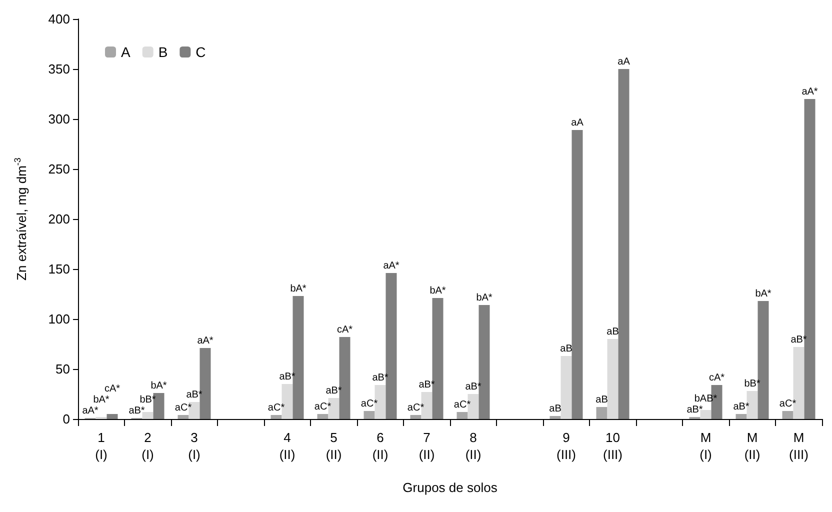  I want to click on x-axis-title: Grupos de solos, so click(450, 487).